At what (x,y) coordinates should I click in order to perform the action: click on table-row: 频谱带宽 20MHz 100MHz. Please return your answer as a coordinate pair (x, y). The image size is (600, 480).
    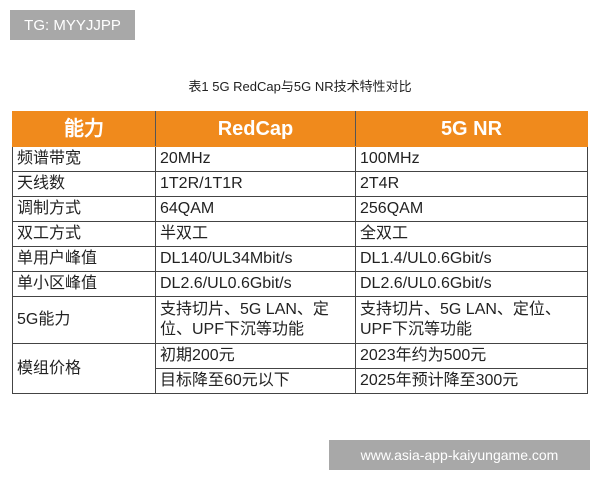
    Looking at the image, I should click on (300, 159).